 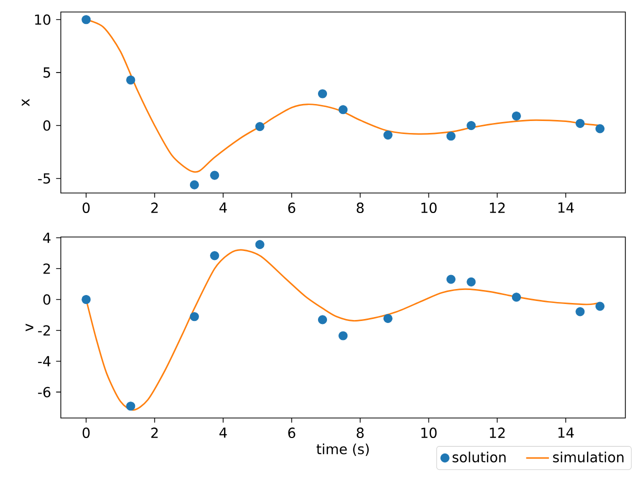 What do you see at coordinates (46, 268) in the screenshot?
I see `y-tick-label: 2` at bounding box center [46, 268].